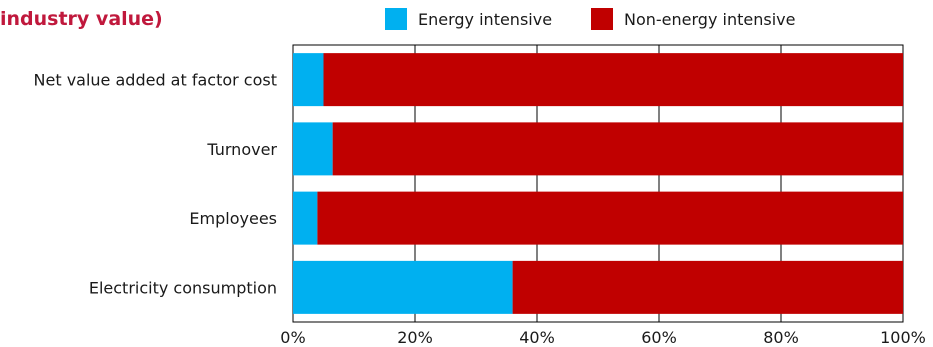 This screenshot has height=347, width=933. What do you see at coordinates (781, 337) in the screenshot?
I see `x-tick-label-80: 80%` at bounding box center [781, 337].